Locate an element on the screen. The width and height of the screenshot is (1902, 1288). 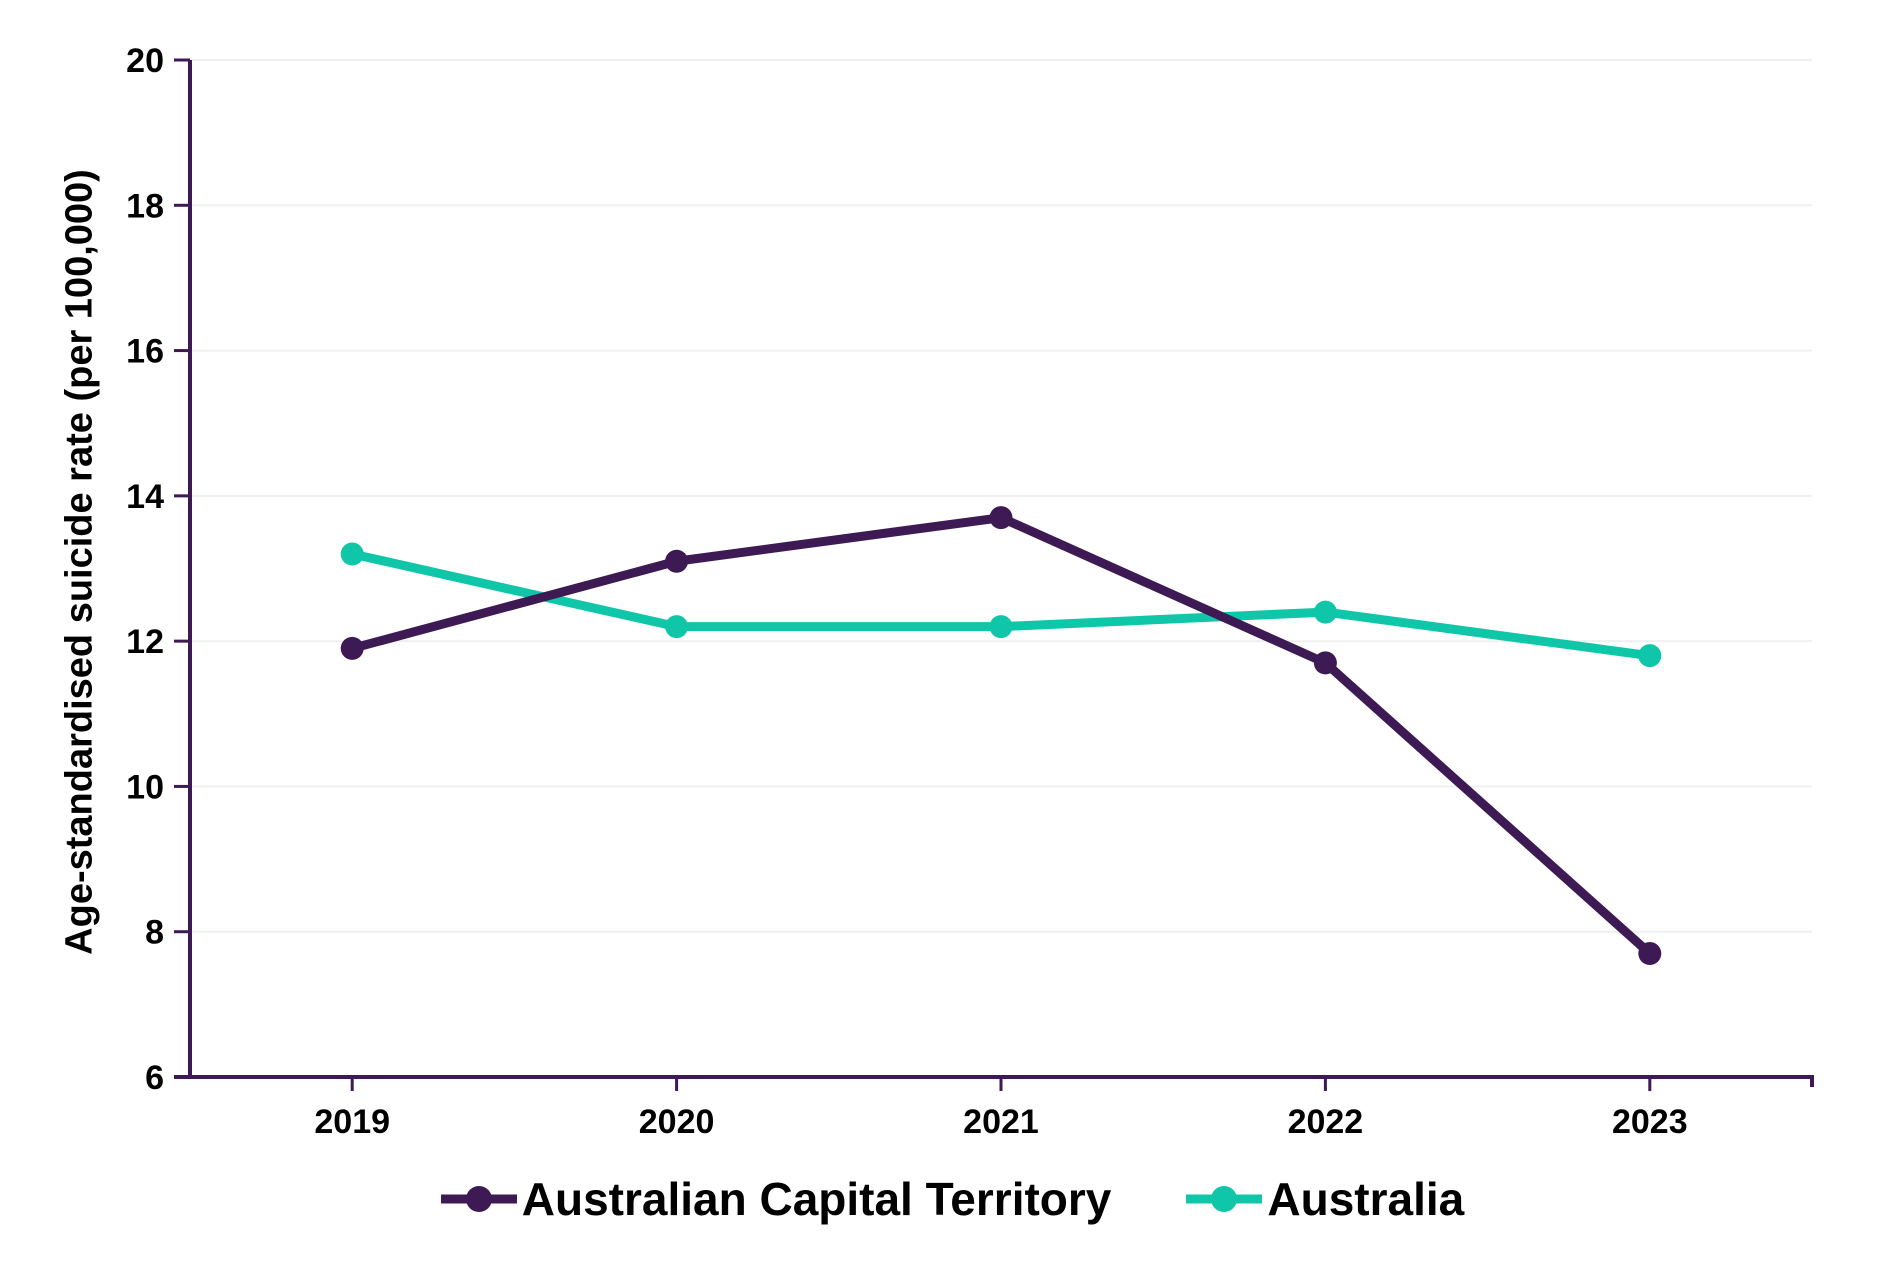
legend-marker-act-icon is located at coordinates (478, 1199).